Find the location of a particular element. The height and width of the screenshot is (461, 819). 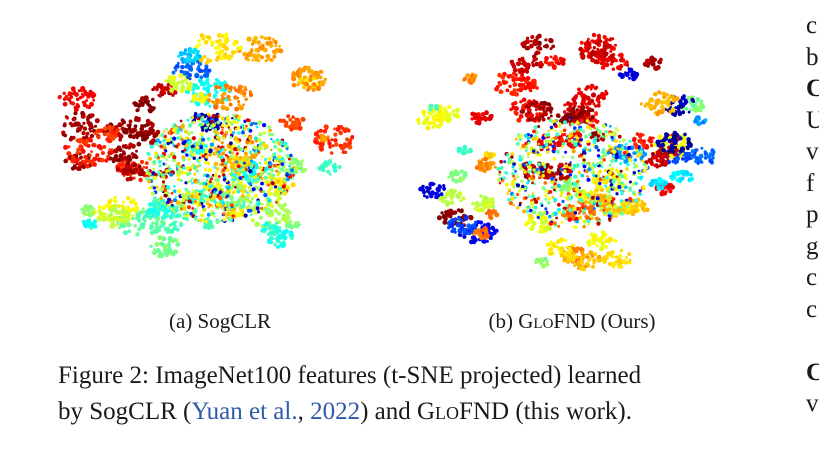

right-fragment-line: U is located at coordinates (812, 120).